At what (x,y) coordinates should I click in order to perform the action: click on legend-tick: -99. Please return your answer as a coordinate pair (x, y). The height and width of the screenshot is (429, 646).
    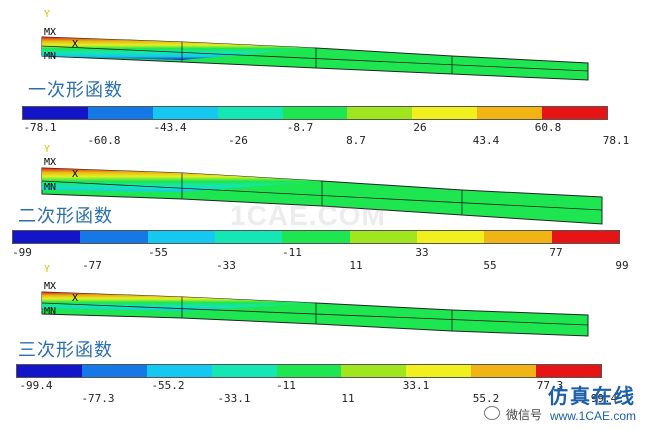
    Looking at the image, I should click on (22, 252).